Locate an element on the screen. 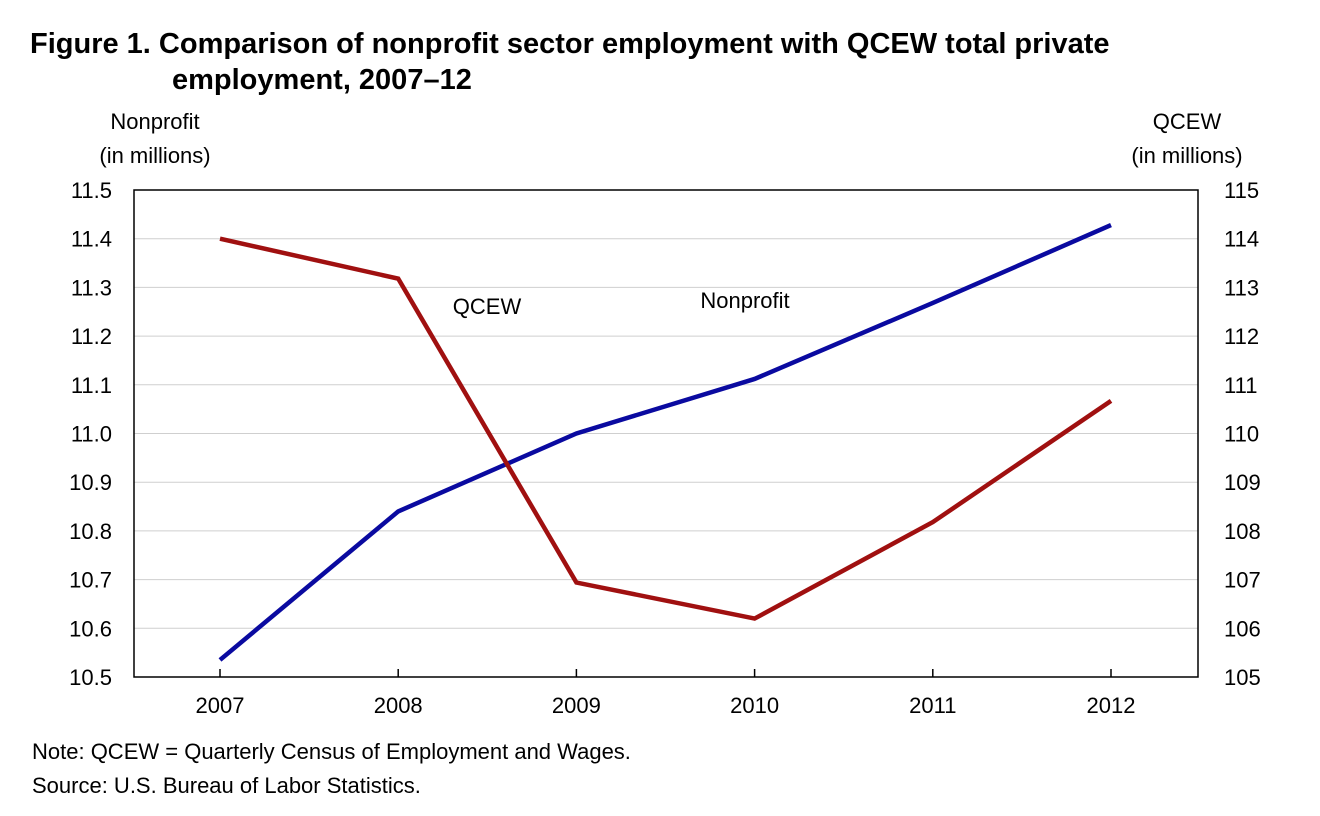 This screenshot has height=816, width=1320. right-tick-label: 108 is located at coordinates (1242, 531).